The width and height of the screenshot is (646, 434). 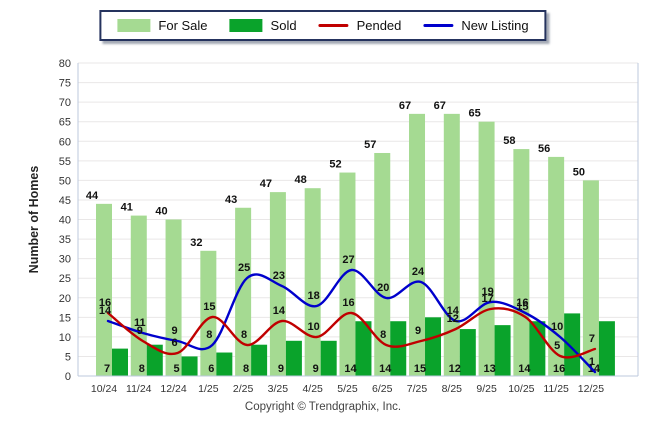 What do you see at coordinates (382, 389) in the screenshot?
I see `x-tick-label: 6/25` at bounding box center [382, 389].